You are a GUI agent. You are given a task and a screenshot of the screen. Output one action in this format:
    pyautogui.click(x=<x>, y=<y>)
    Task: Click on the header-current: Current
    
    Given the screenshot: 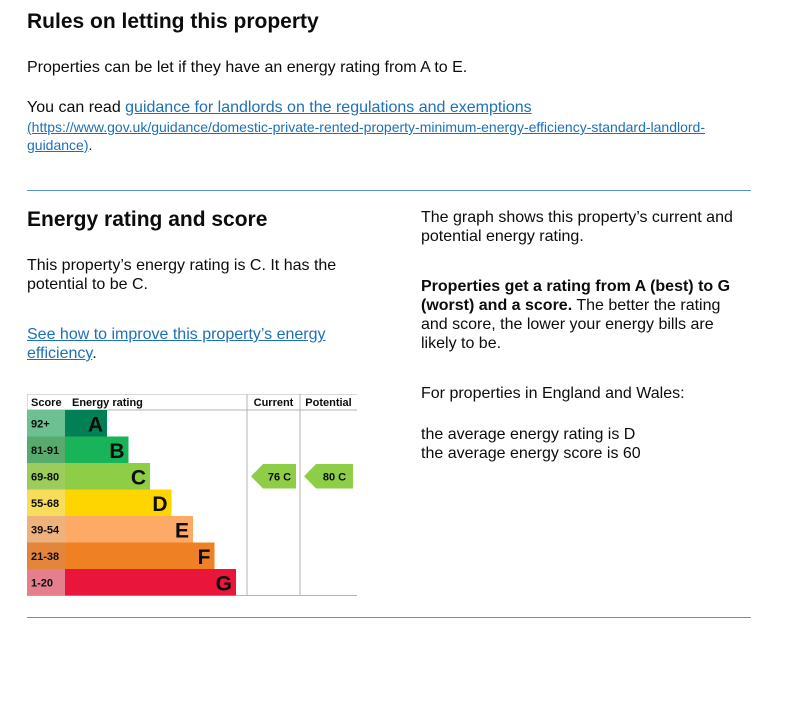 What is the action you would take?
    pyautogui.click(x=274, y=403)
    